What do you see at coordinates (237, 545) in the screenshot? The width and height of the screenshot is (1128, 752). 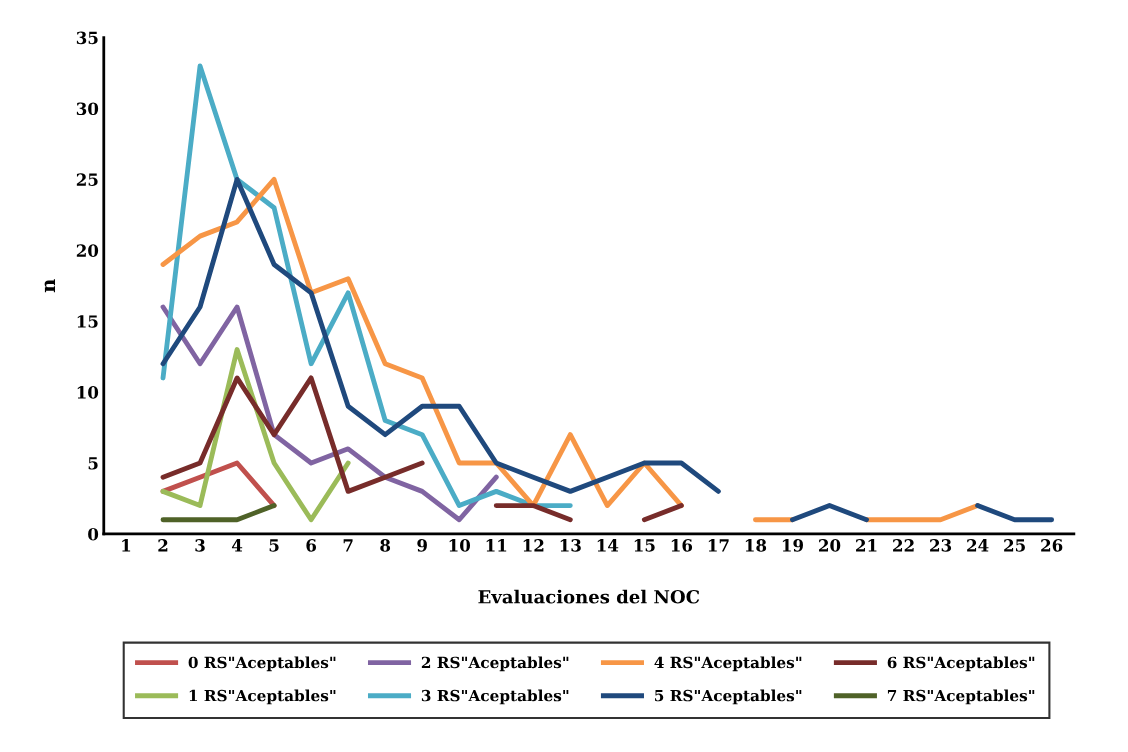 I see `x-tick-label: 4` at bounding box center [237, 545].